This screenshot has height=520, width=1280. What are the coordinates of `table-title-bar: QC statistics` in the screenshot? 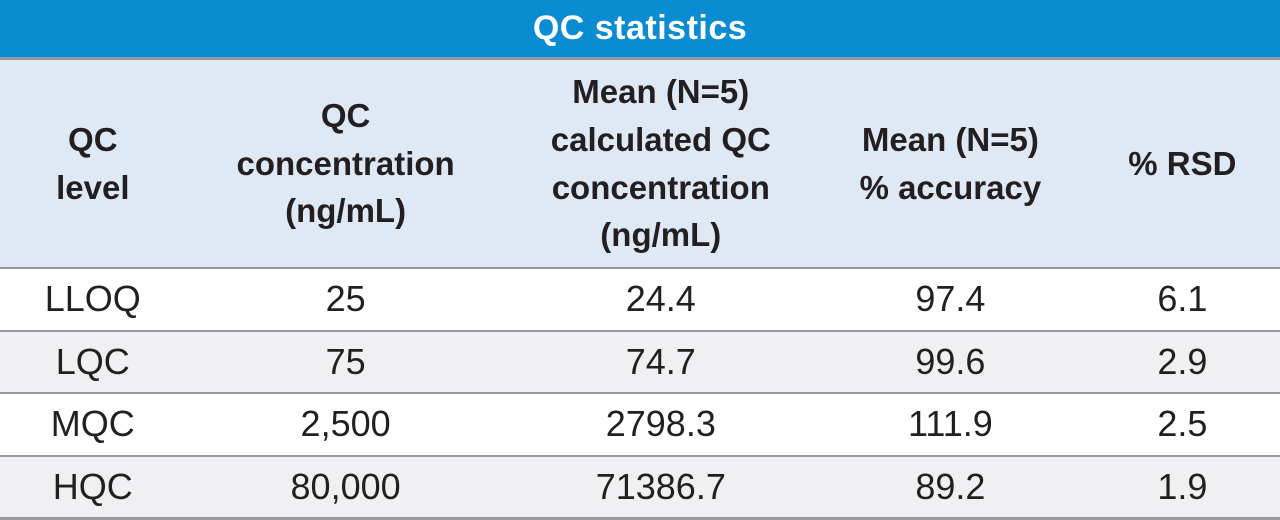 It's located at (640, 30).